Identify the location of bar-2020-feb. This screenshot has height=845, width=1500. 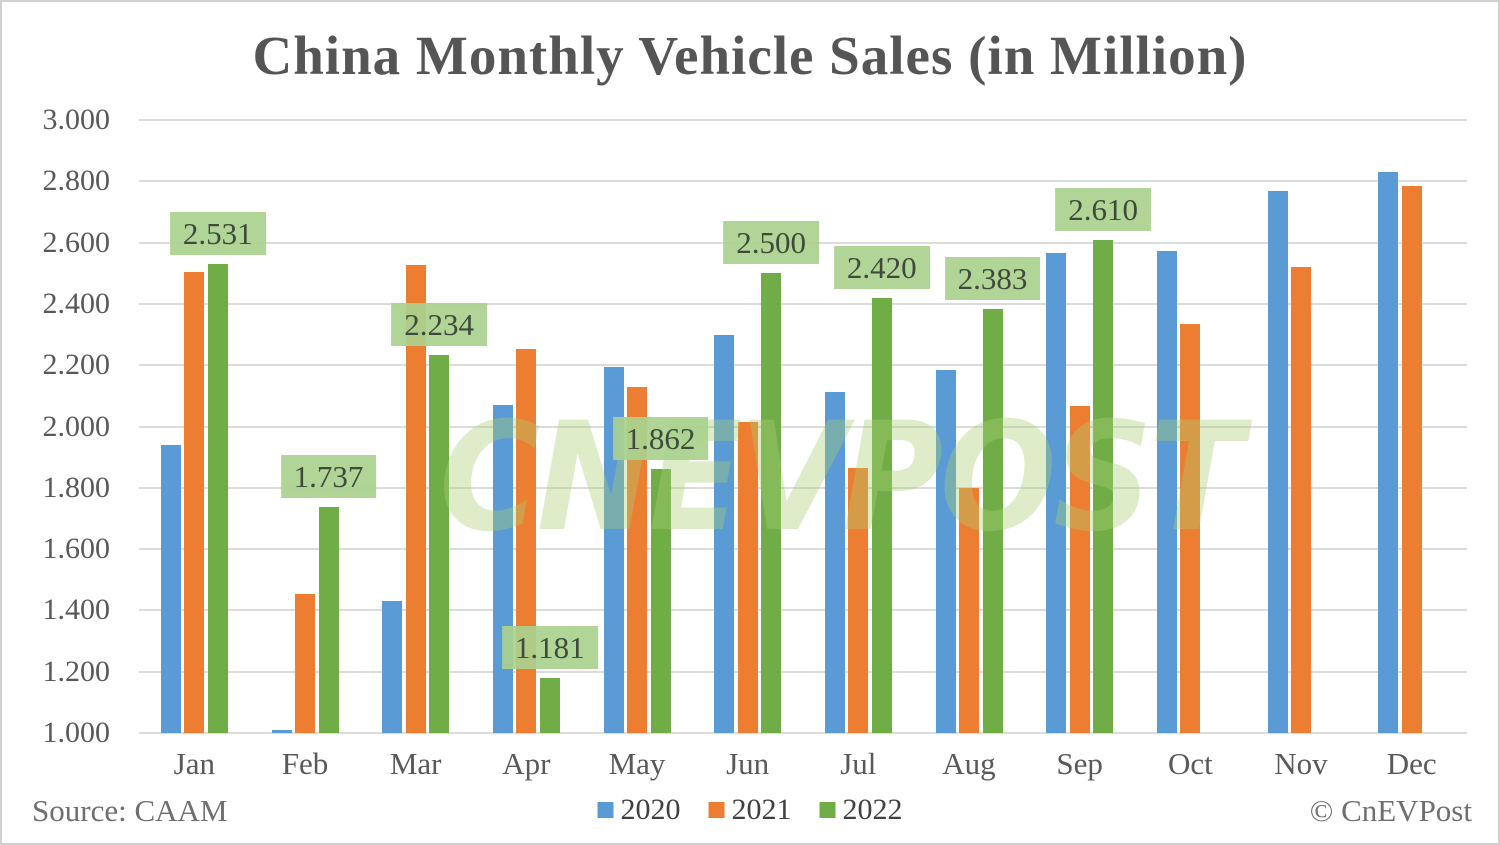
(281, 731).